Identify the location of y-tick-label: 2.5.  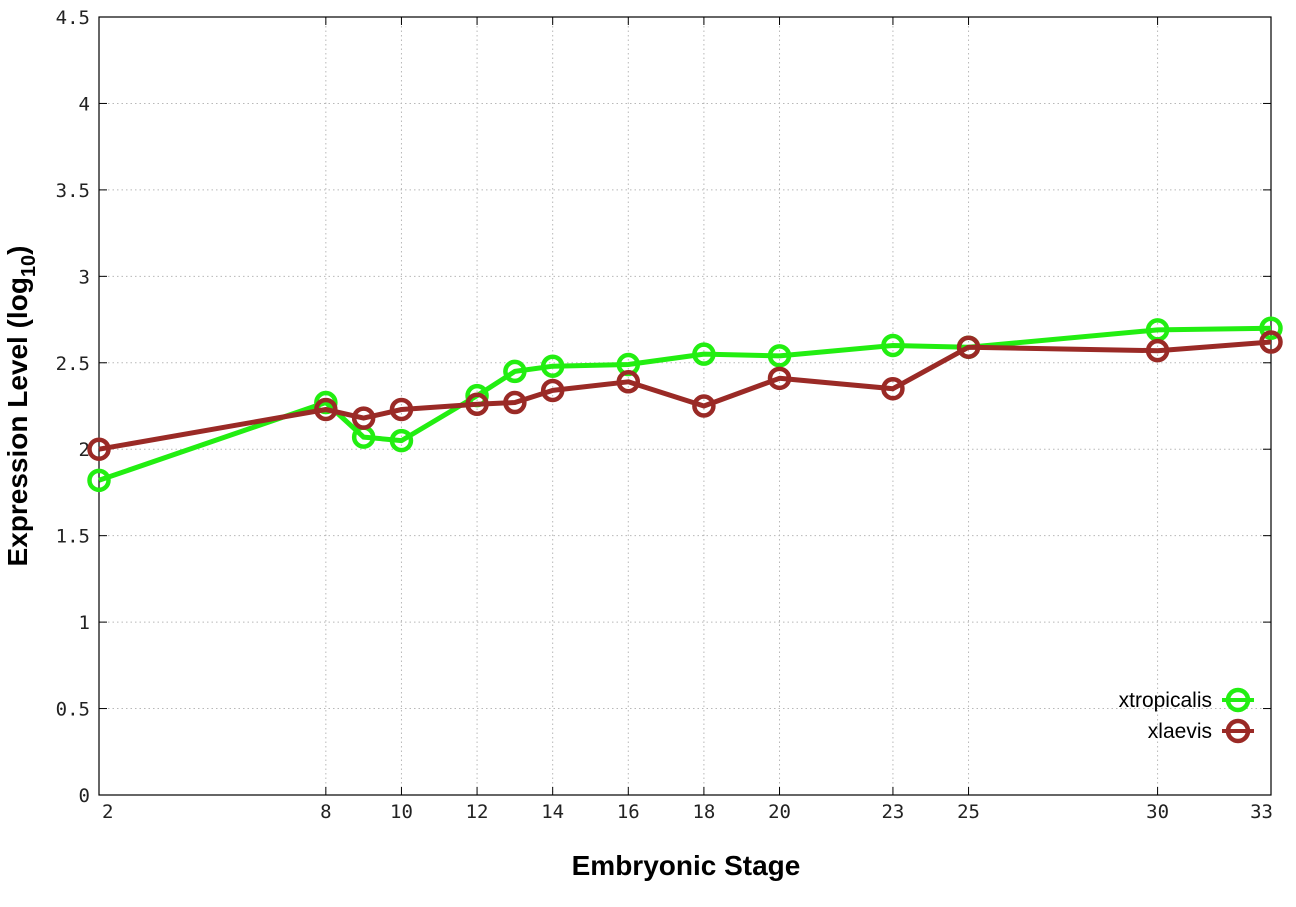
(73, 364).